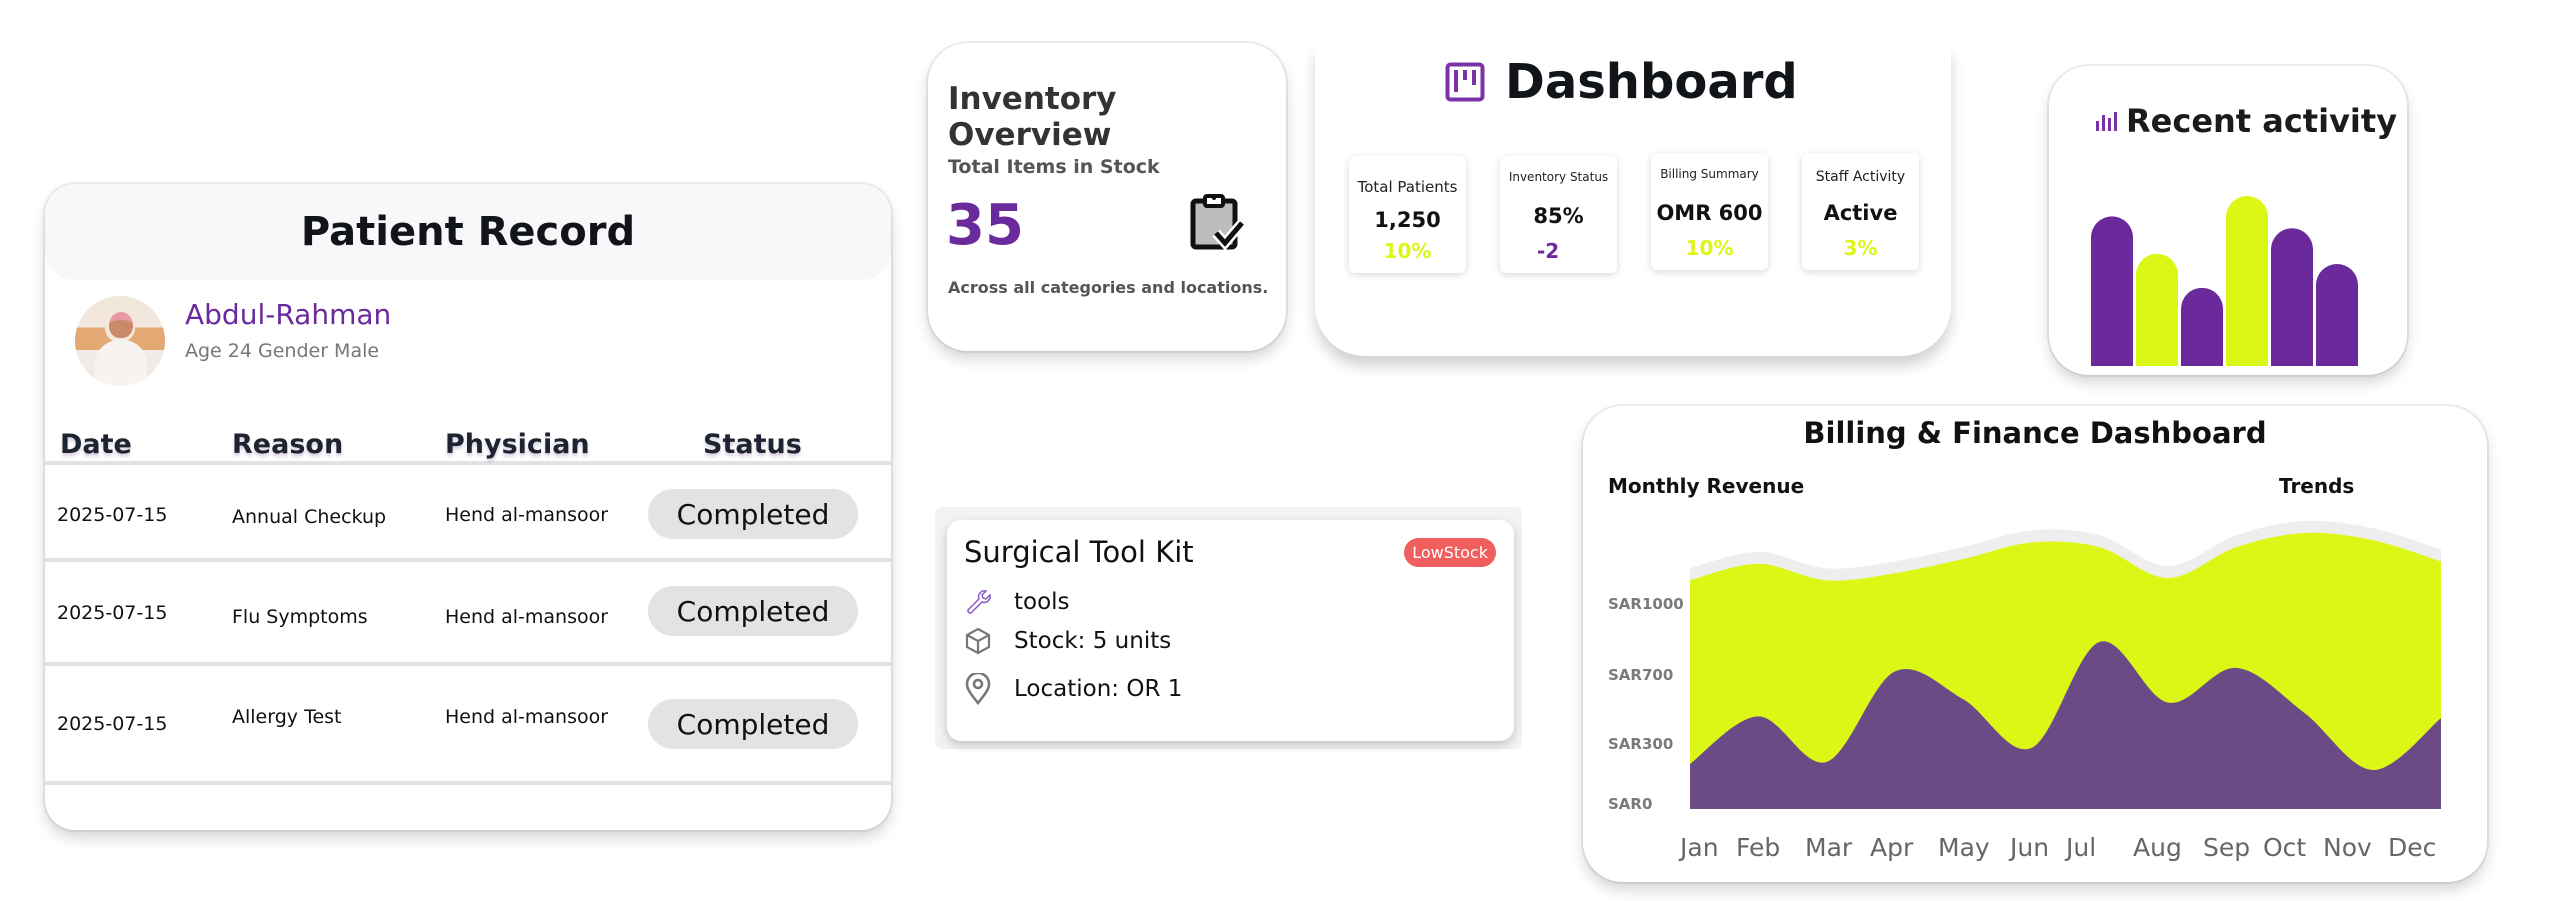 Image resolution: width=2560 pixels, height=901 pixels. What do you see at coordinates (2317, 486) in the screenshot?
I see `trends-label: Trends` at bounding box center [2317, 486].